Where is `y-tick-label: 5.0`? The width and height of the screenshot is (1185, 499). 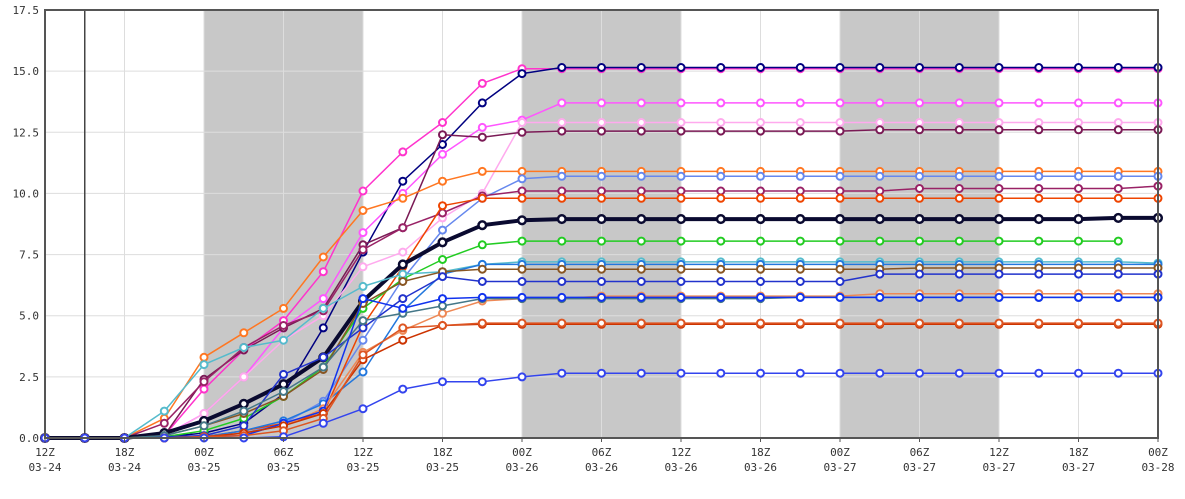
y-tick-label: 5.0 is located at coordinates (29, 316).